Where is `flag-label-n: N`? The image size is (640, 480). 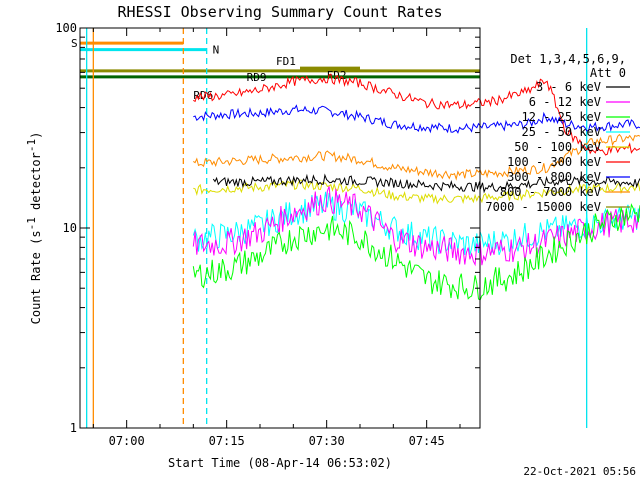 flag-label-n: N is located at coordinates (216, 50).